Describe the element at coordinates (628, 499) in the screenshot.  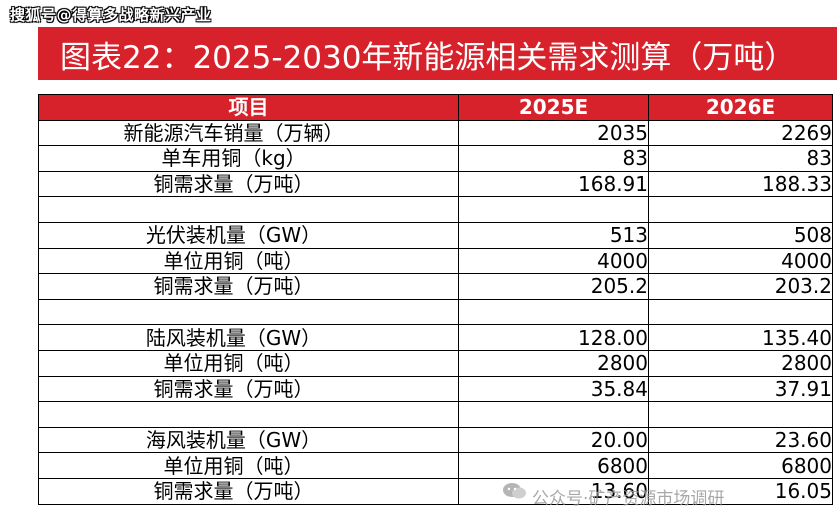
I see `watermark-bottom: 公众号·矿产资源市场调研` at that location.